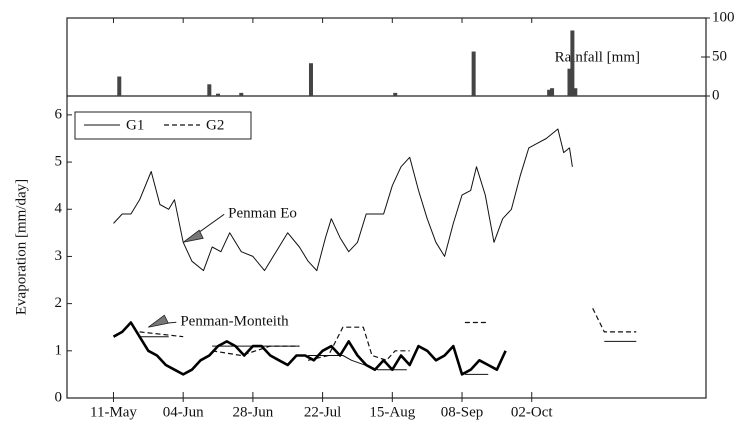 This screenshot has height=427, width=746. Describe the element at coordinates (262, 214) in the screenshot. I see `annotation: Penman Eo` at that location.